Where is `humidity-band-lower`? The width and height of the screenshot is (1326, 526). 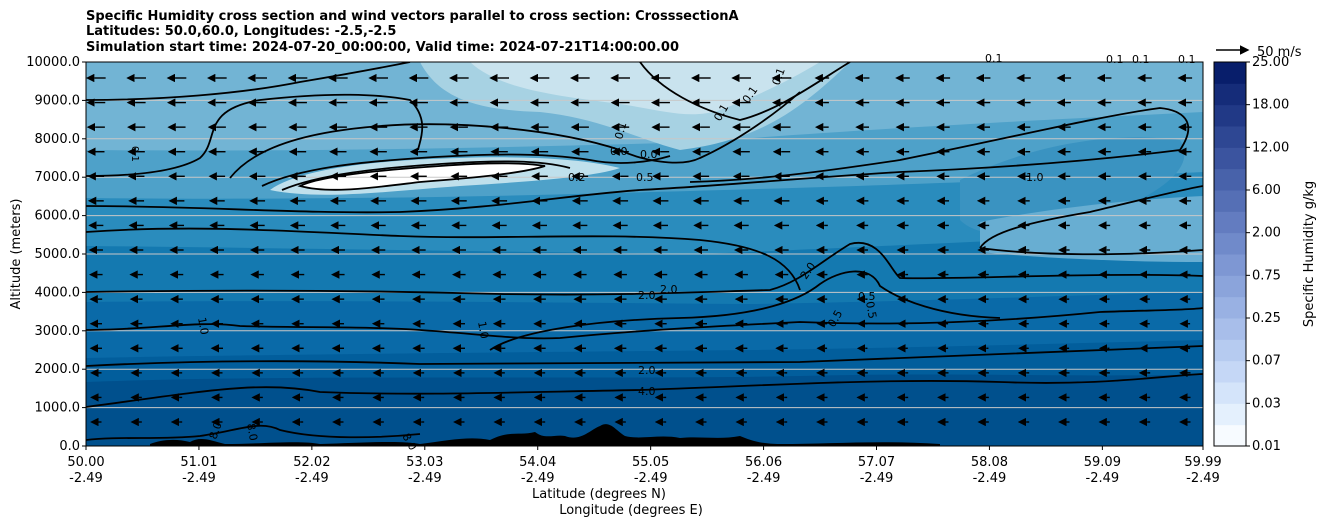
humidity-band-lower is located at coordinates (644, 360).